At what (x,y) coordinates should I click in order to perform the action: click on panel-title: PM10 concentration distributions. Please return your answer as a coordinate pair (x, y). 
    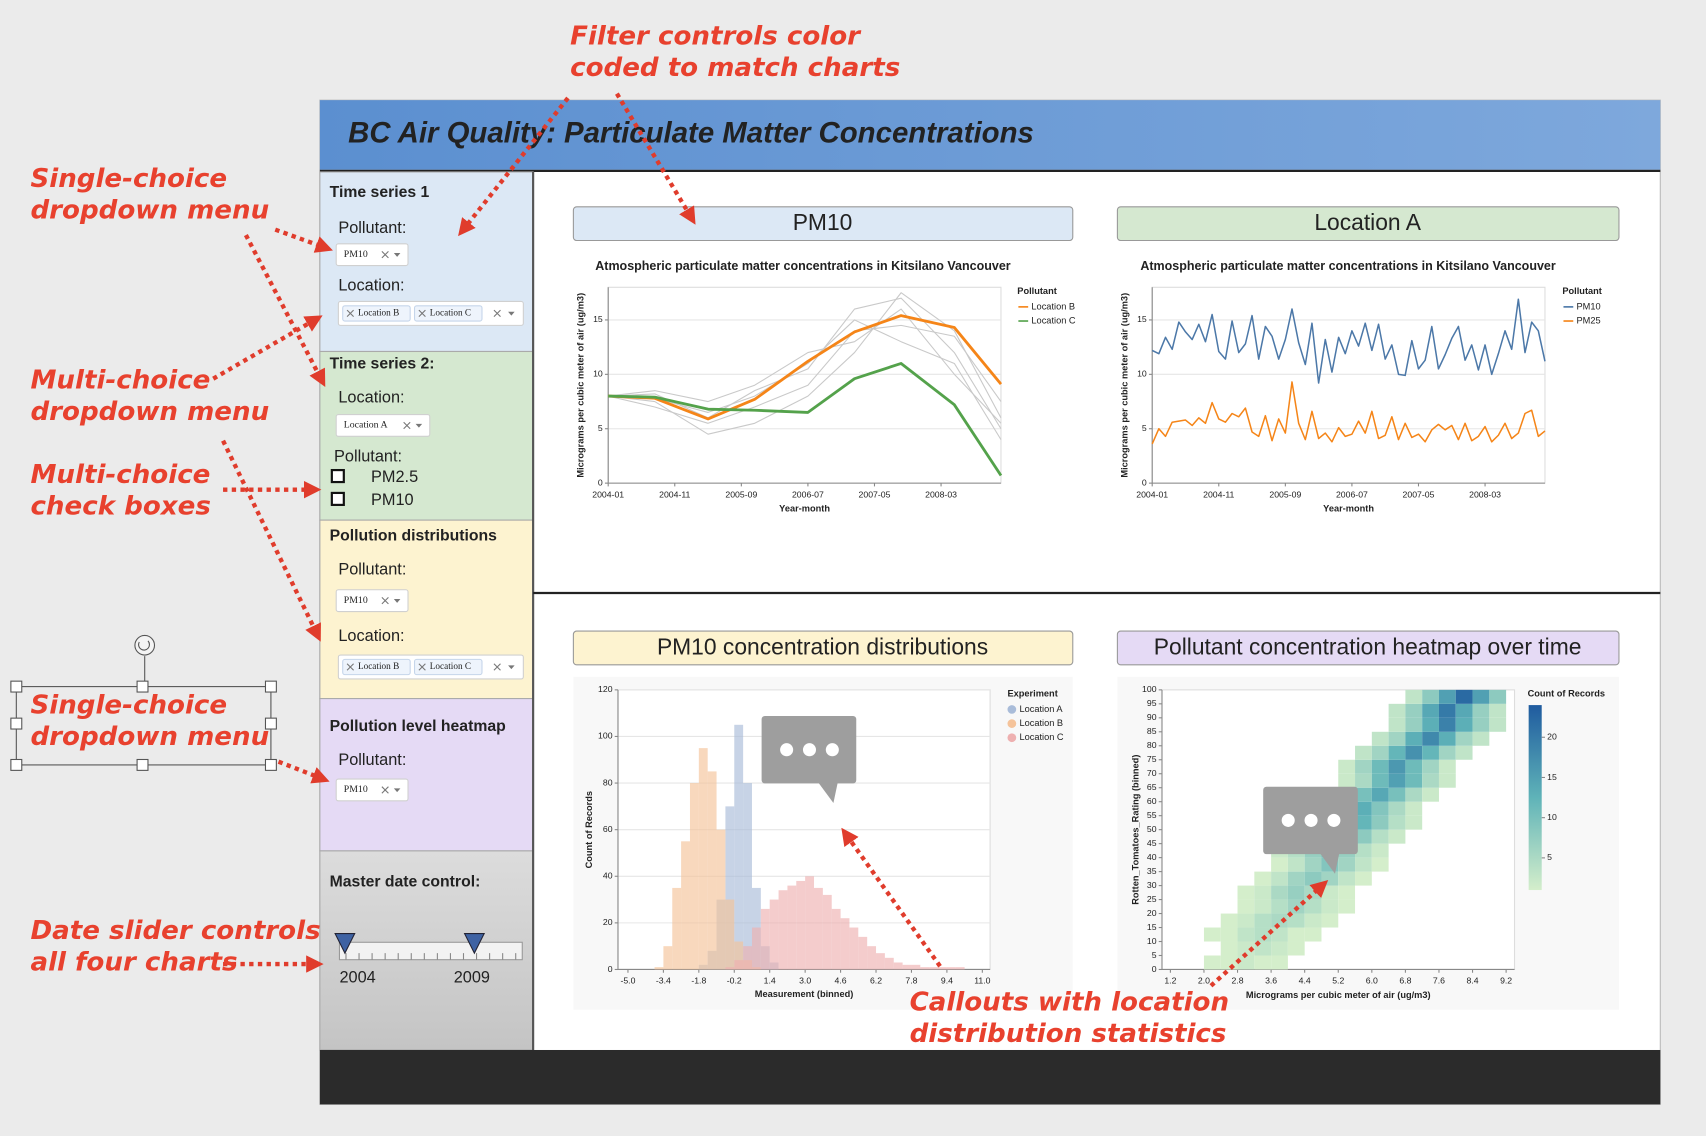
    Looking at the image, I should click on (822, 647).